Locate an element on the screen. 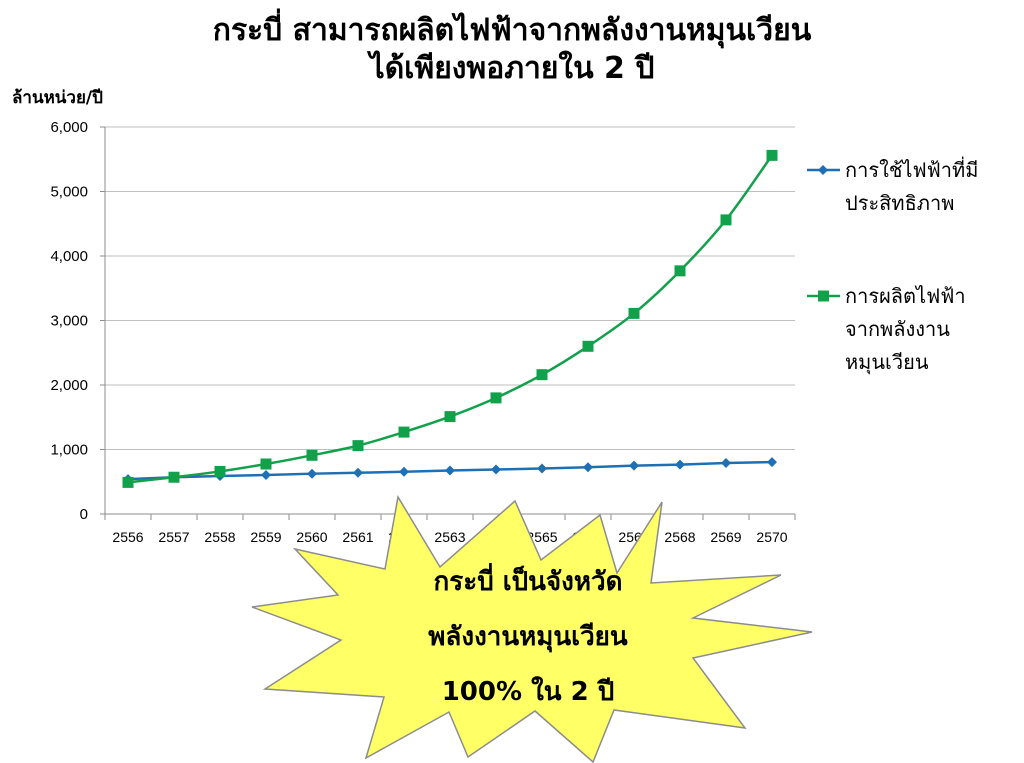  x-tick-label: 2563 is located at coordinates (449, 537).